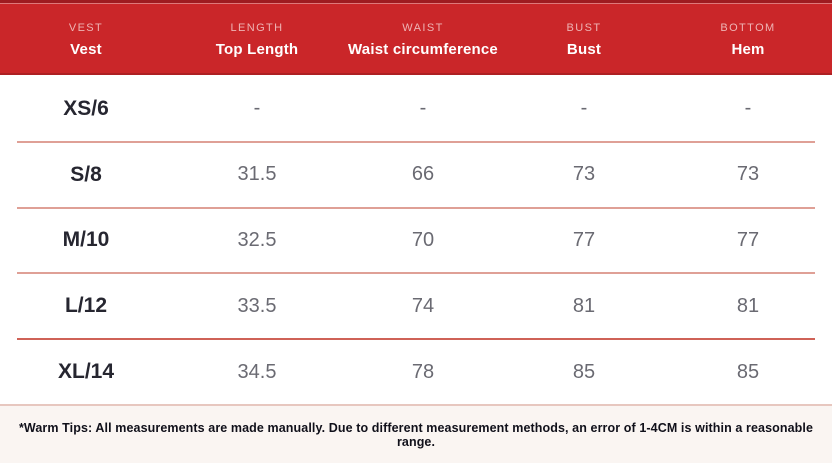  I want to click on column-subtitle: LENGTH, so click(257, 28).